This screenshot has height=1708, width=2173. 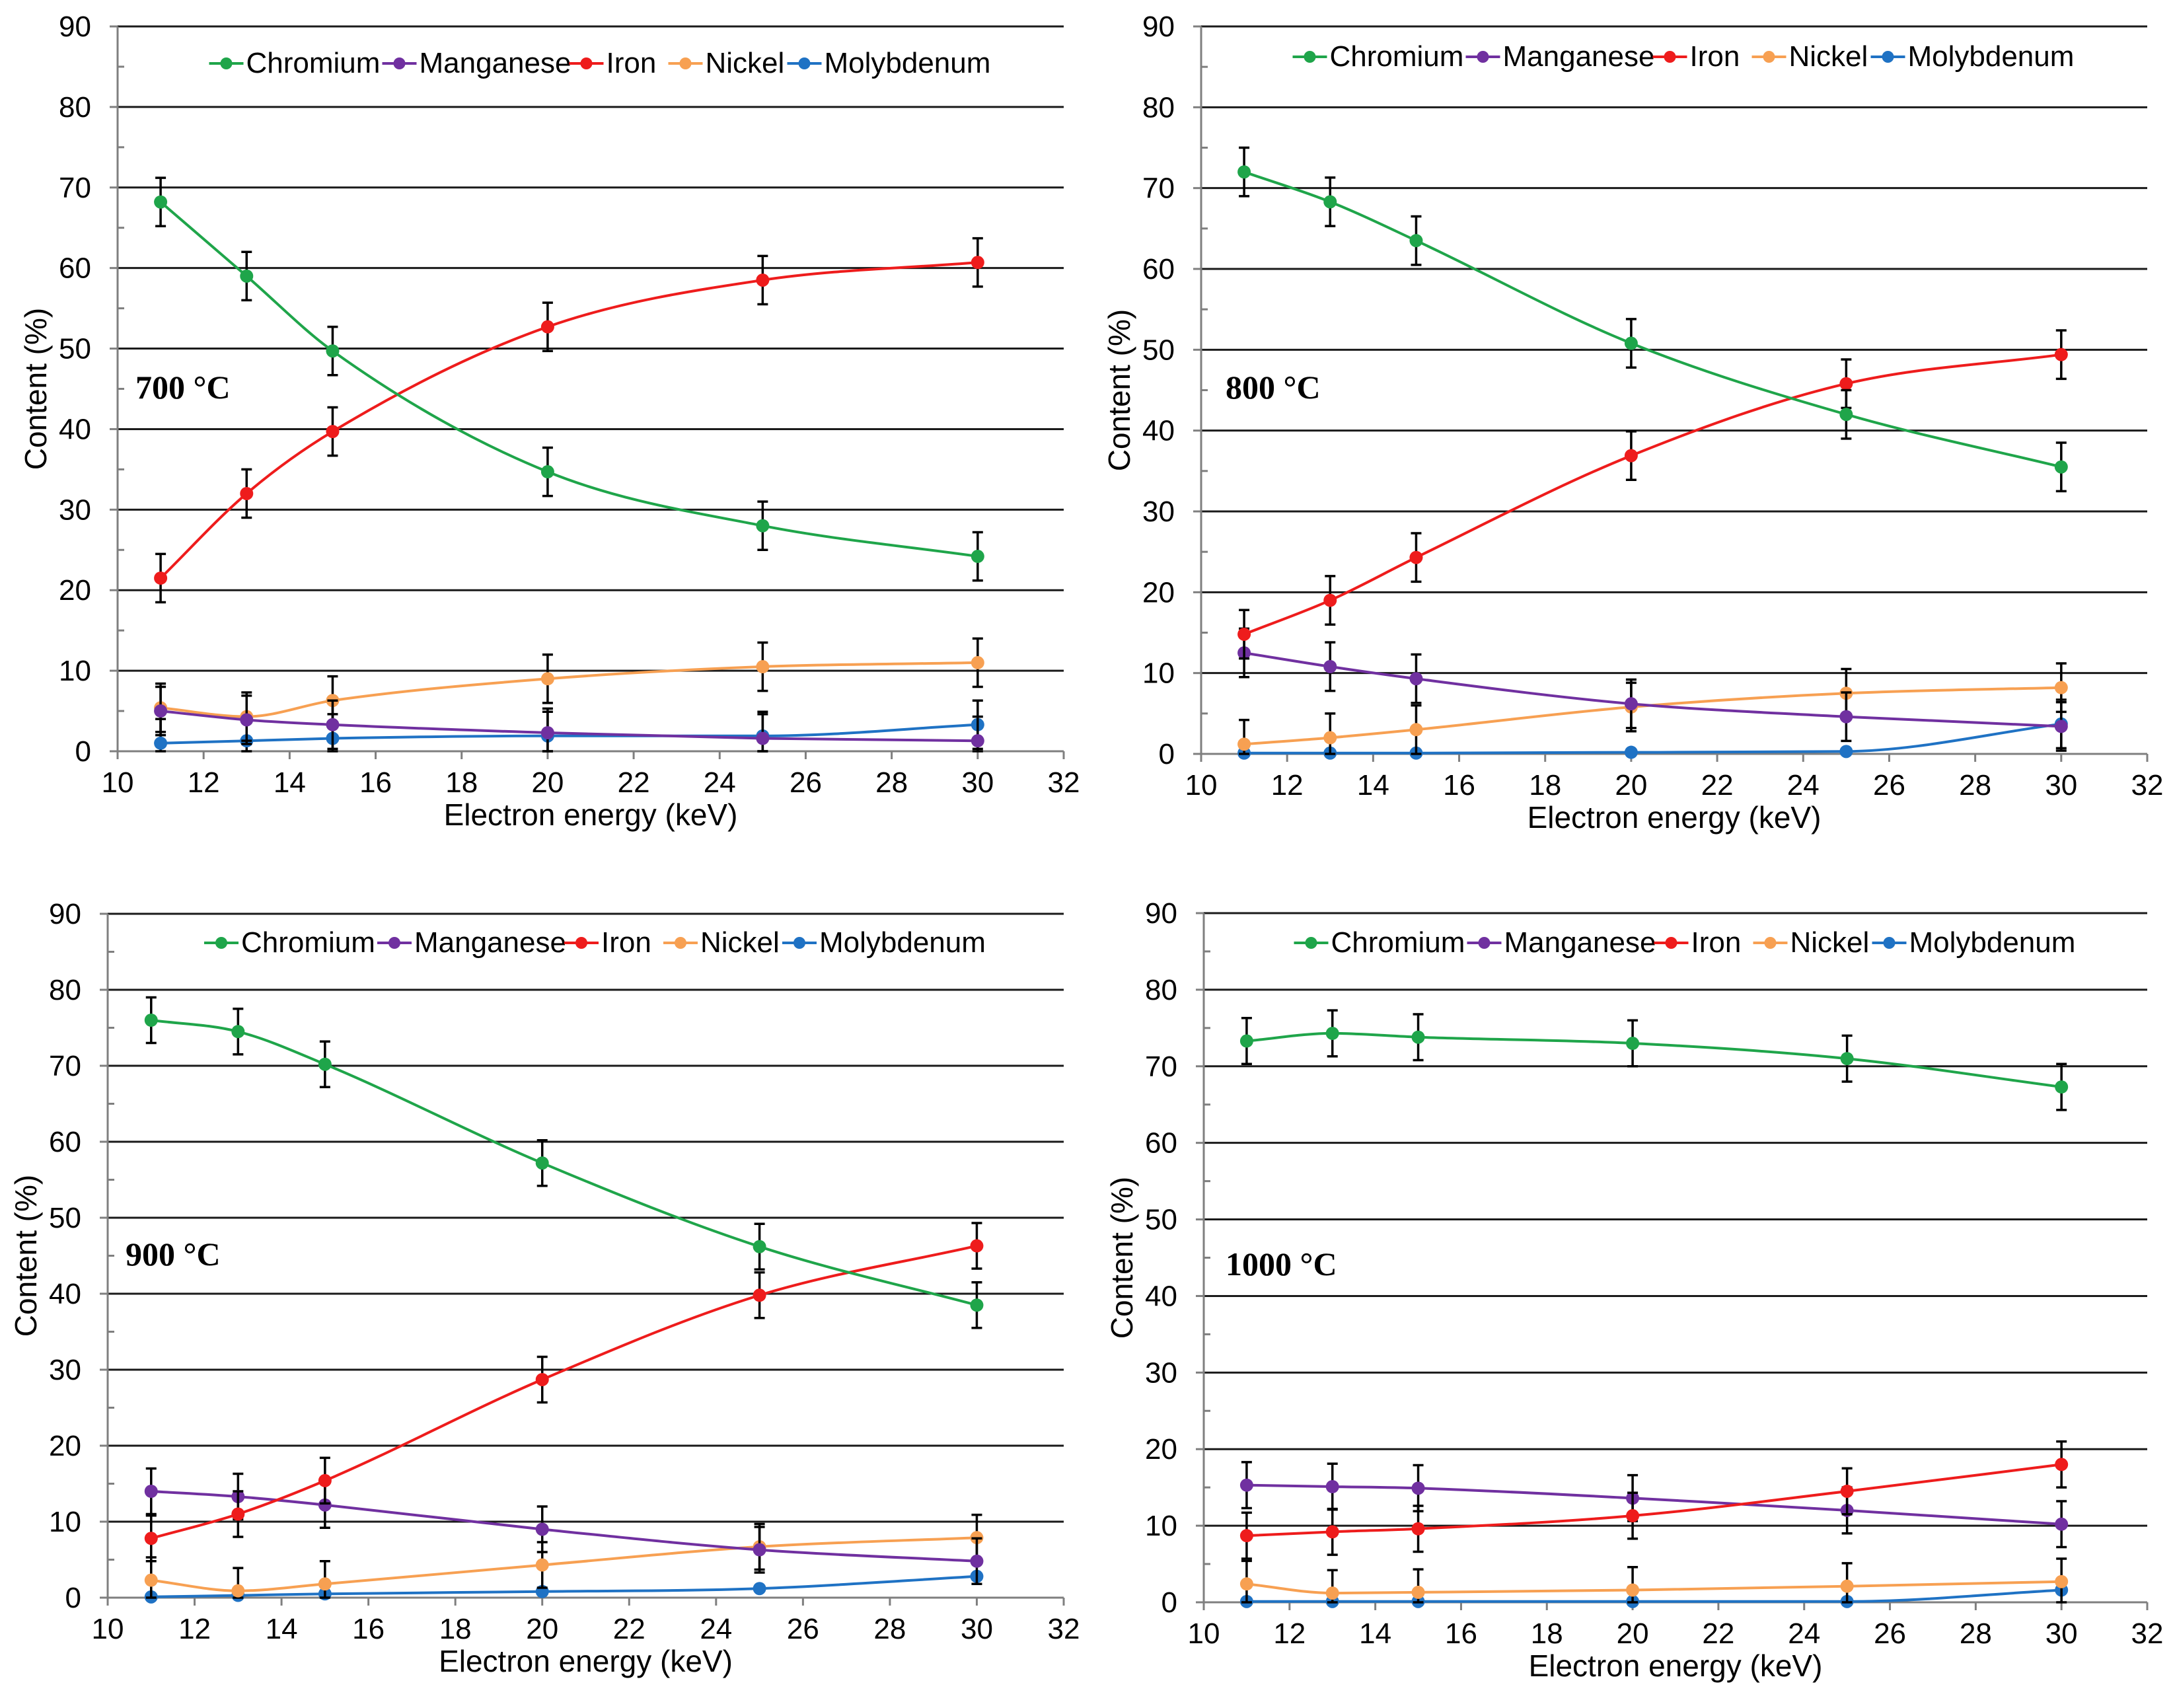 I want to click on x-axis-title: Electron energy (keV), so click(x=586, y=1661).